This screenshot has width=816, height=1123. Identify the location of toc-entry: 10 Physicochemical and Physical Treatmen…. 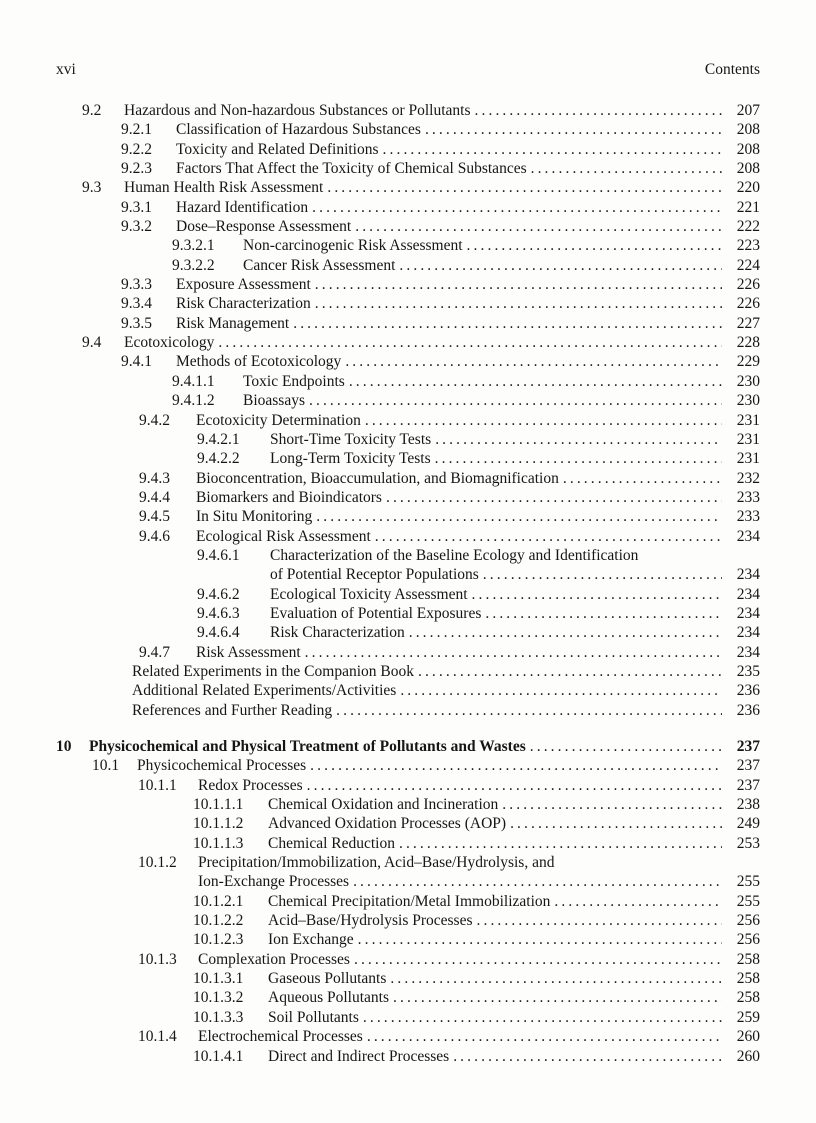
(380, 746).